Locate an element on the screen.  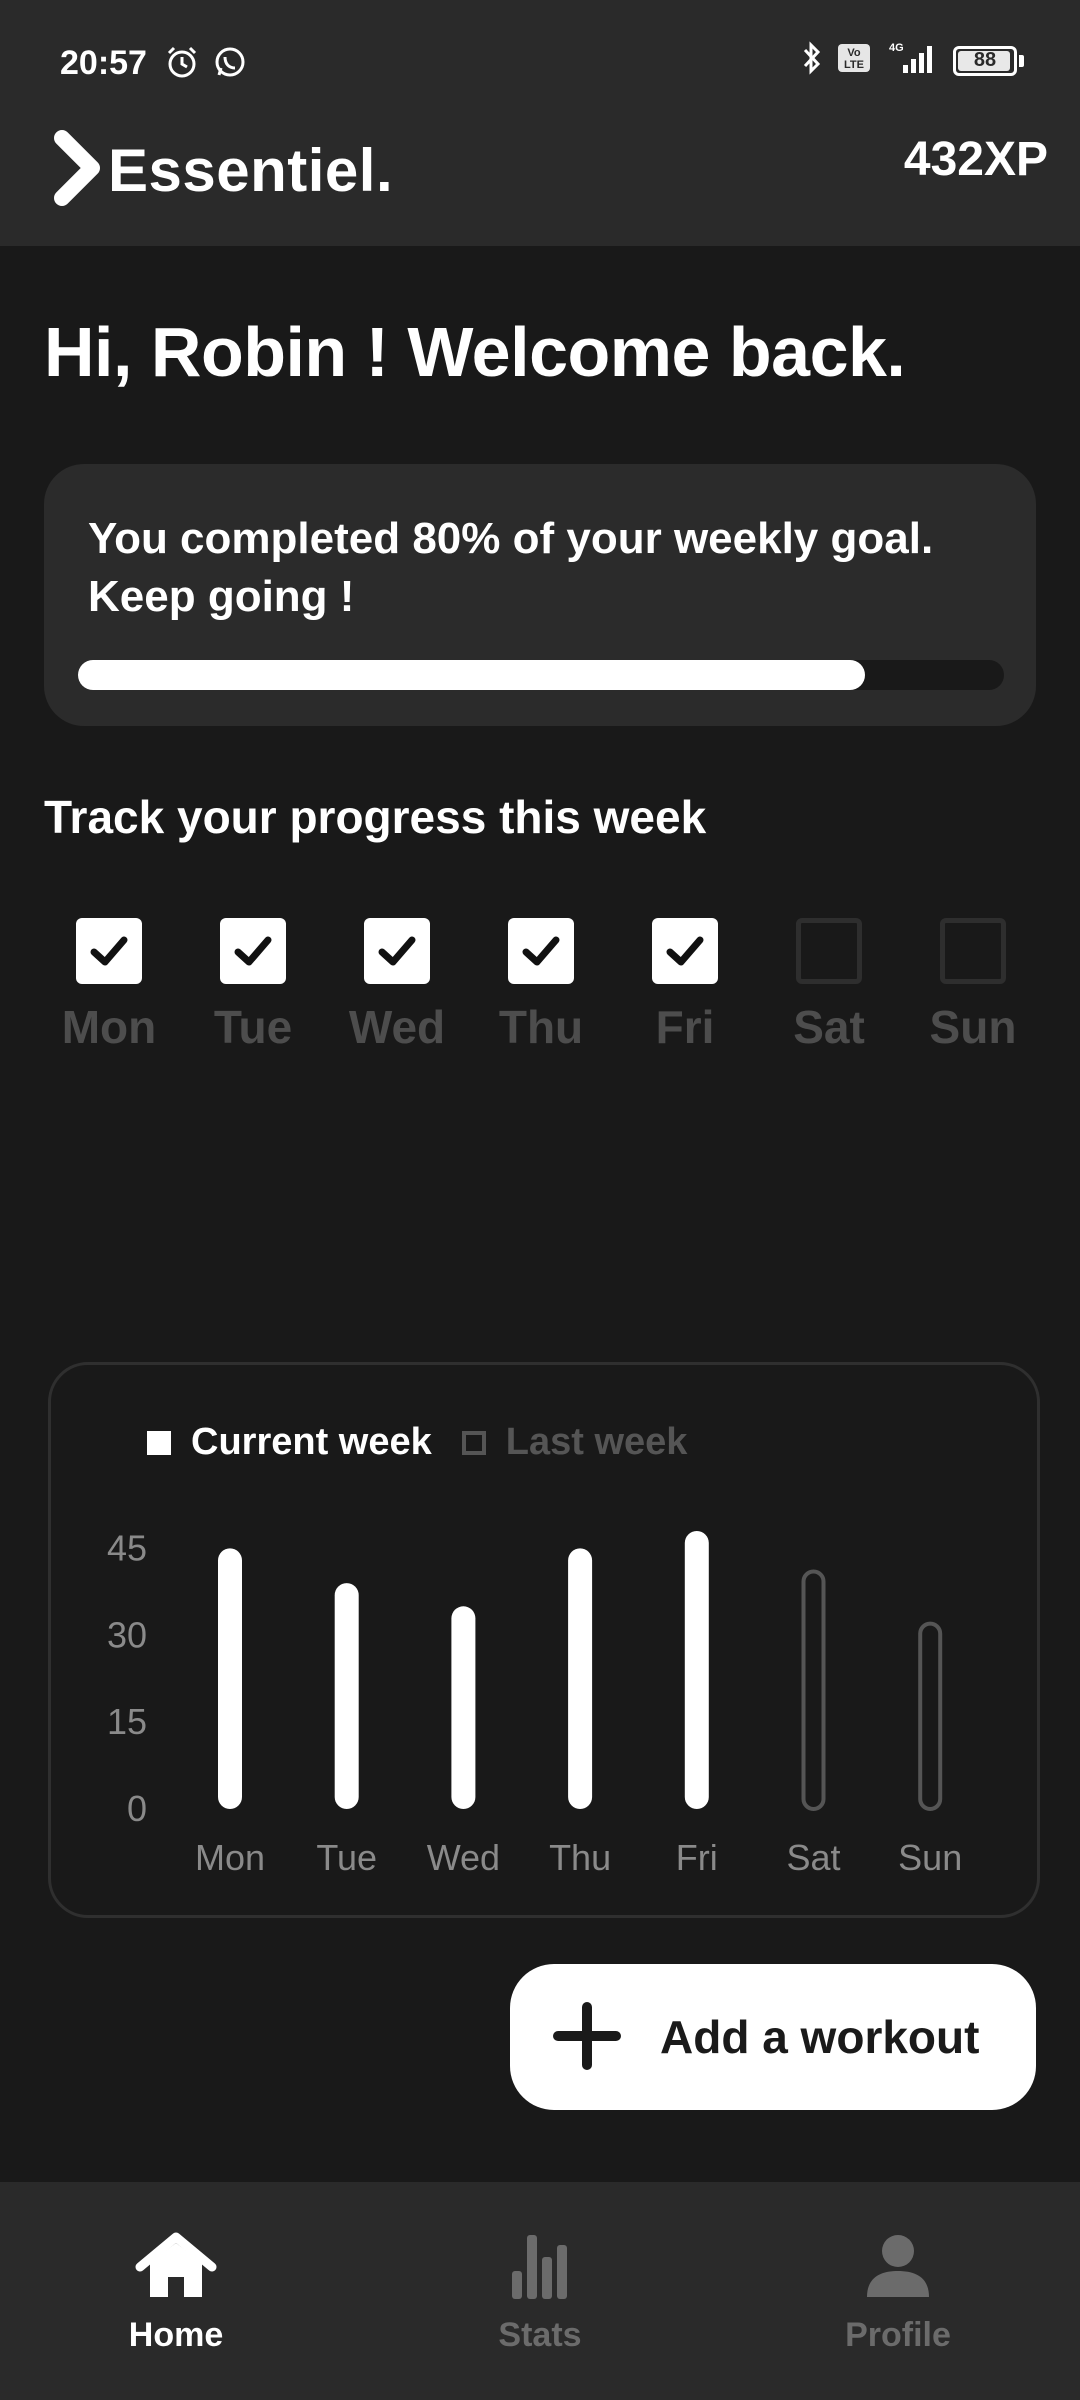
goal-progress-bar is located at coordinates (541, 675).